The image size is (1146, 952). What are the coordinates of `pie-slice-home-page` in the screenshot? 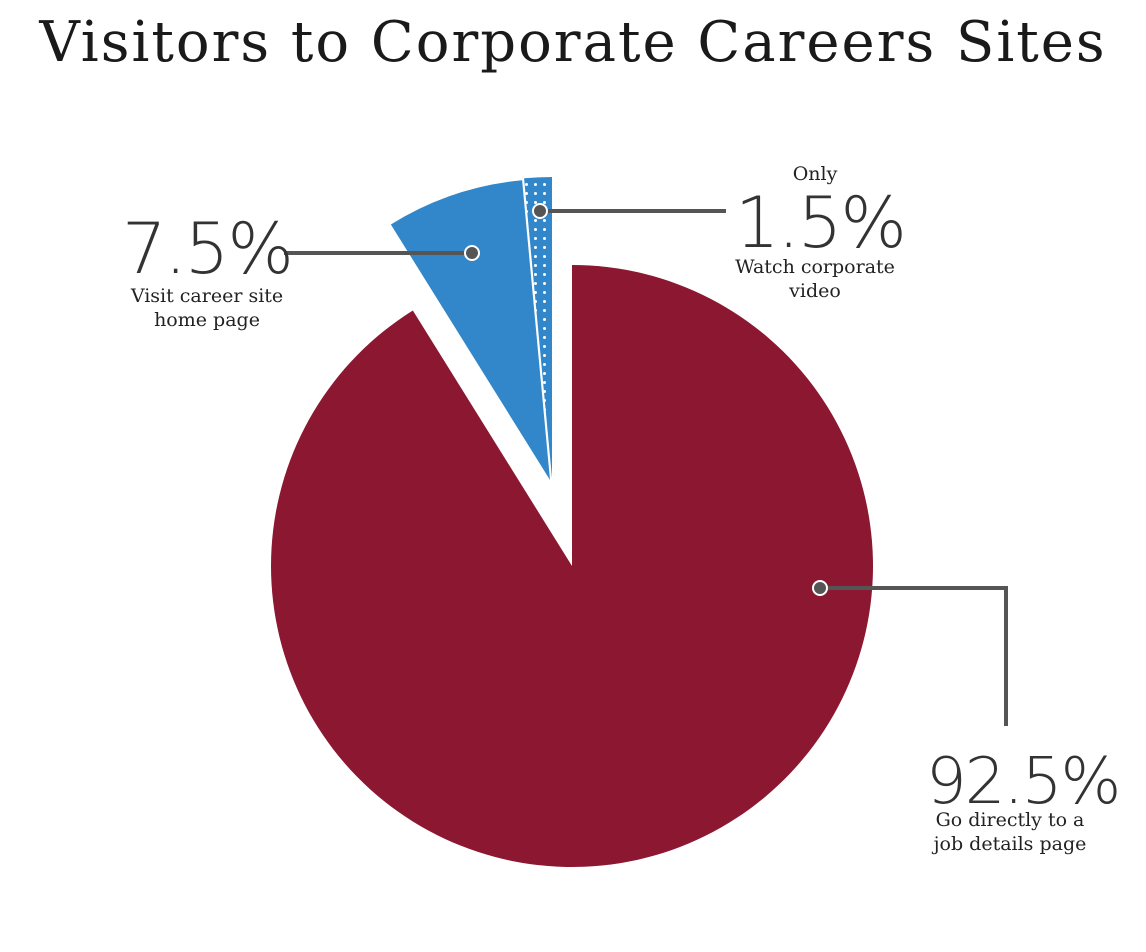 It's located at (470, 330).